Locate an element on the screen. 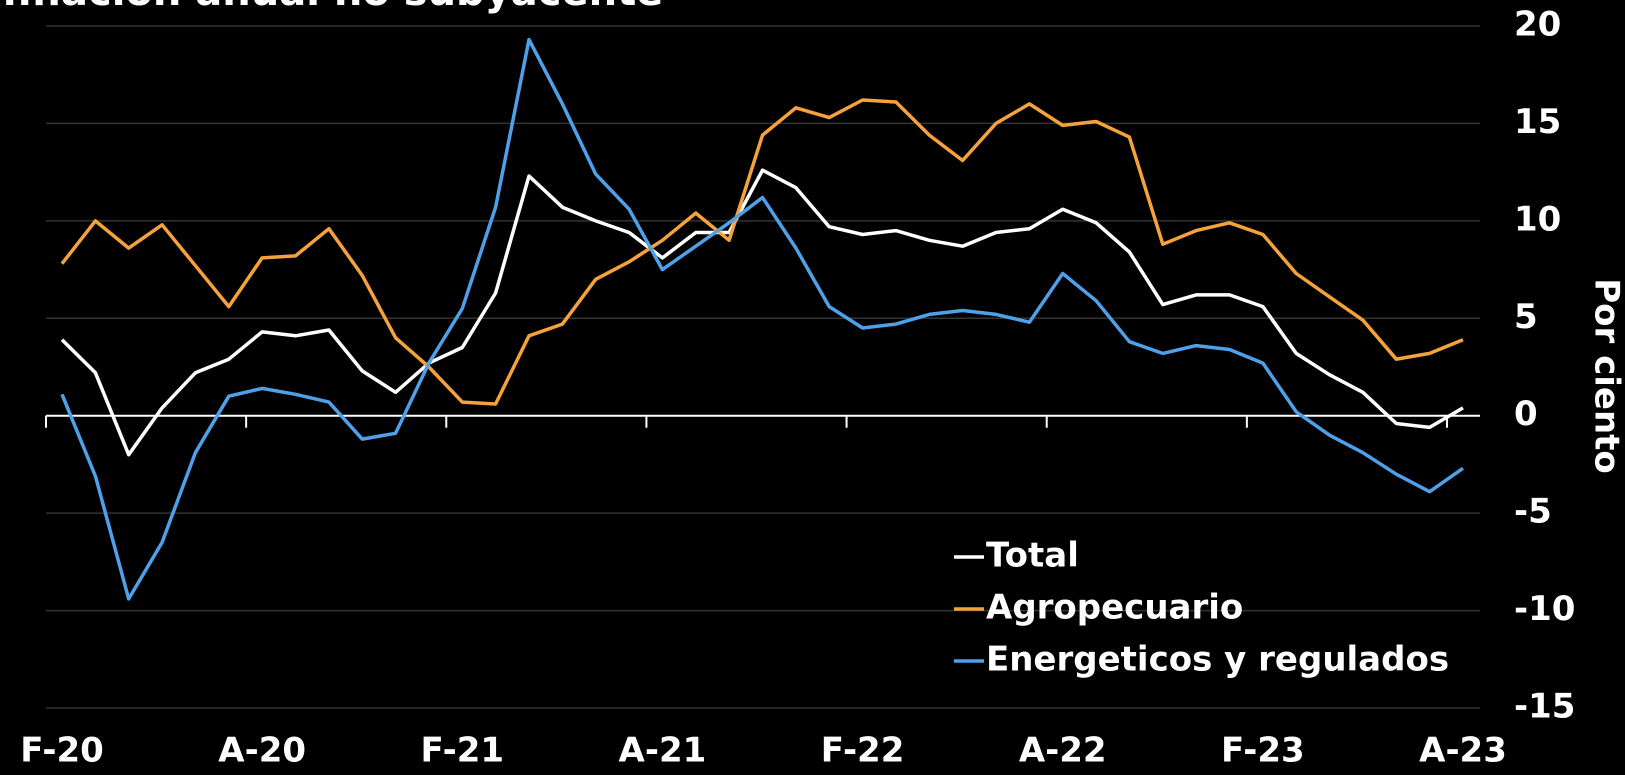 The height and width of the screenshot is (775, 1625). legend-label: Agropecuario is located at coordinates (1114, 608).